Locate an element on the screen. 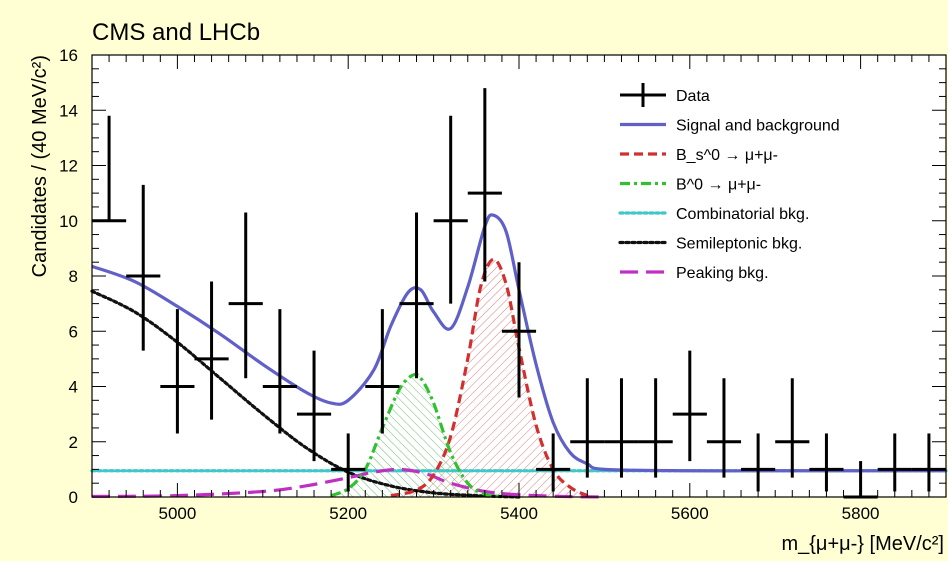 This screenshot has height=561, width=948. x-tick-label: 5000 is located at coordinates (177, 513).